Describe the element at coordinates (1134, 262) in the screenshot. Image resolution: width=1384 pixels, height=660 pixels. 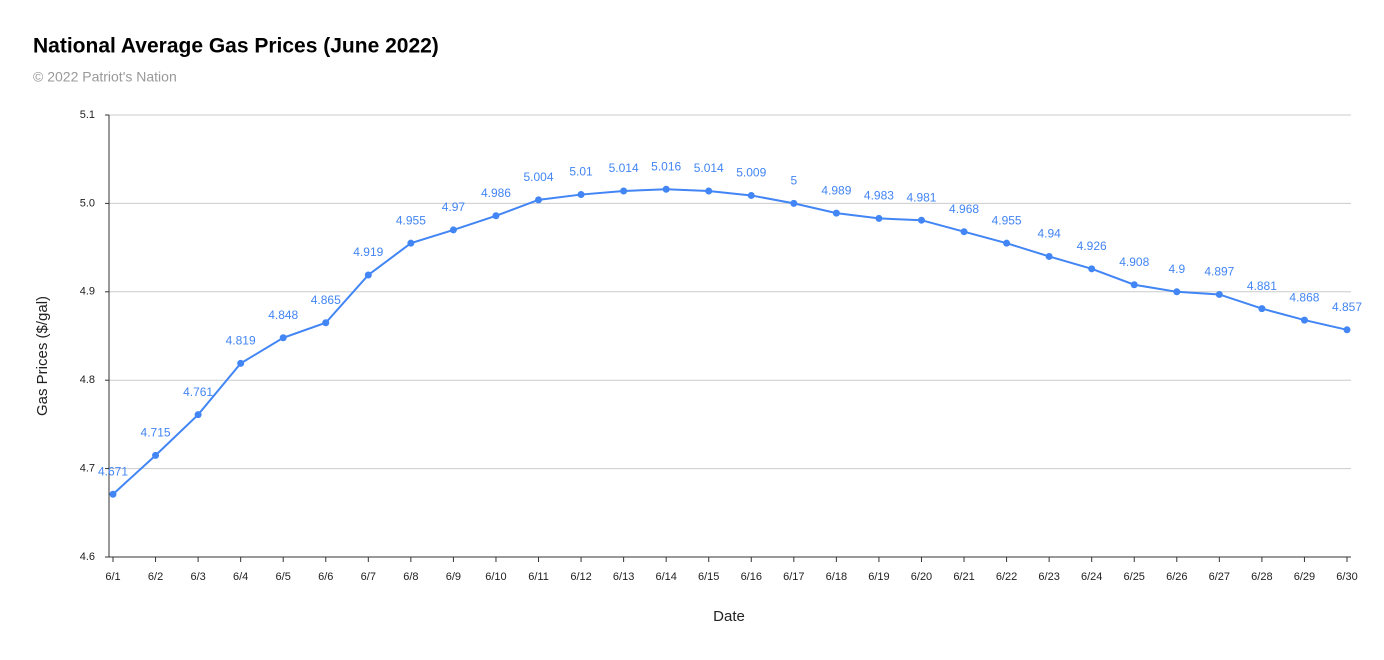
I see `data-label: 4.908` at that location.